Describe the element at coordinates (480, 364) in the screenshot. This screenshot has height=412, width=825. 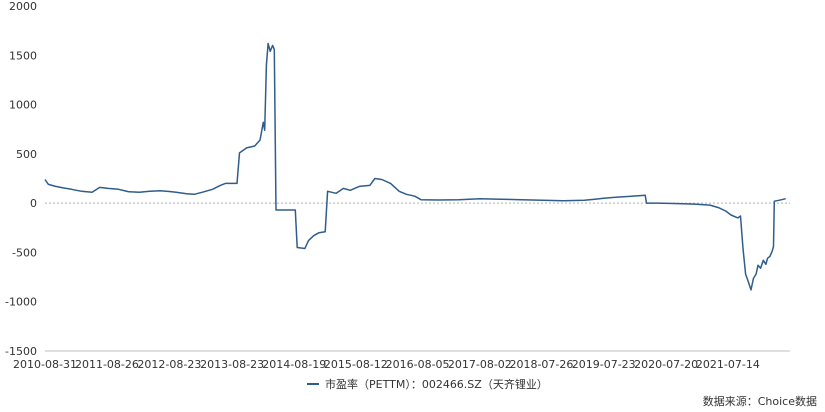
I see `x-tick-label: 2017-08-02` at that location.